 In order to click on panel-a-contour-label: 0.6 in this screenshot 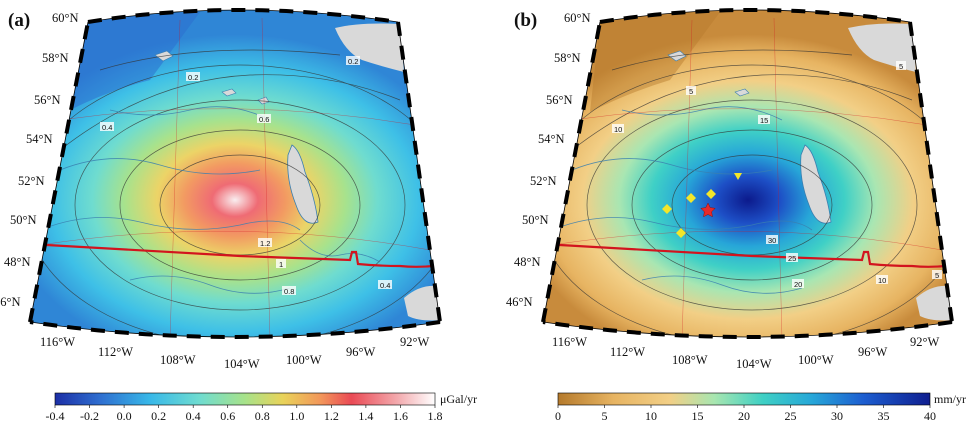, I will do `click(264, 119)`.